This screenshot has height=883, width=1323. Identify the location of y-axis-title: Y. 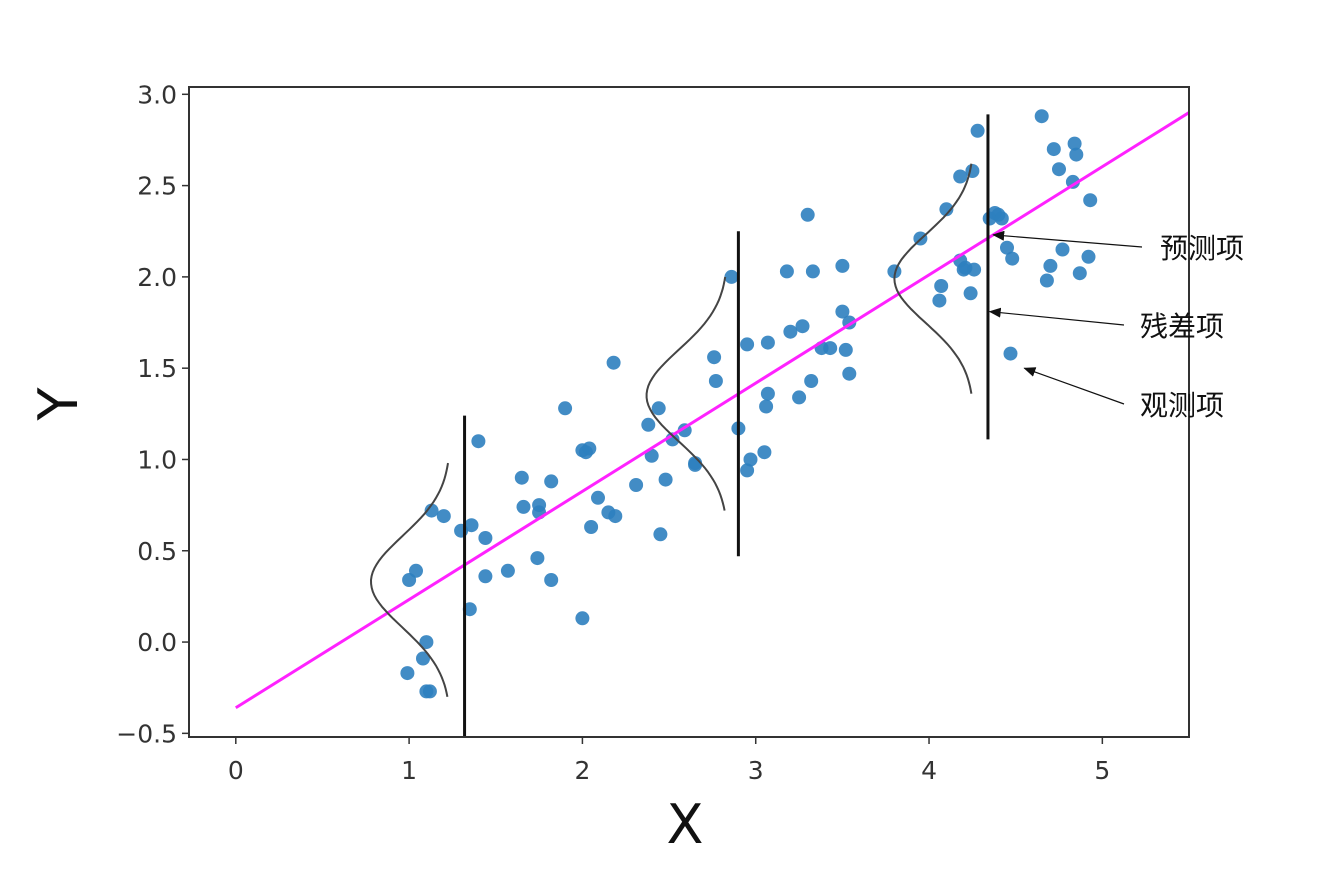
(58, 404).